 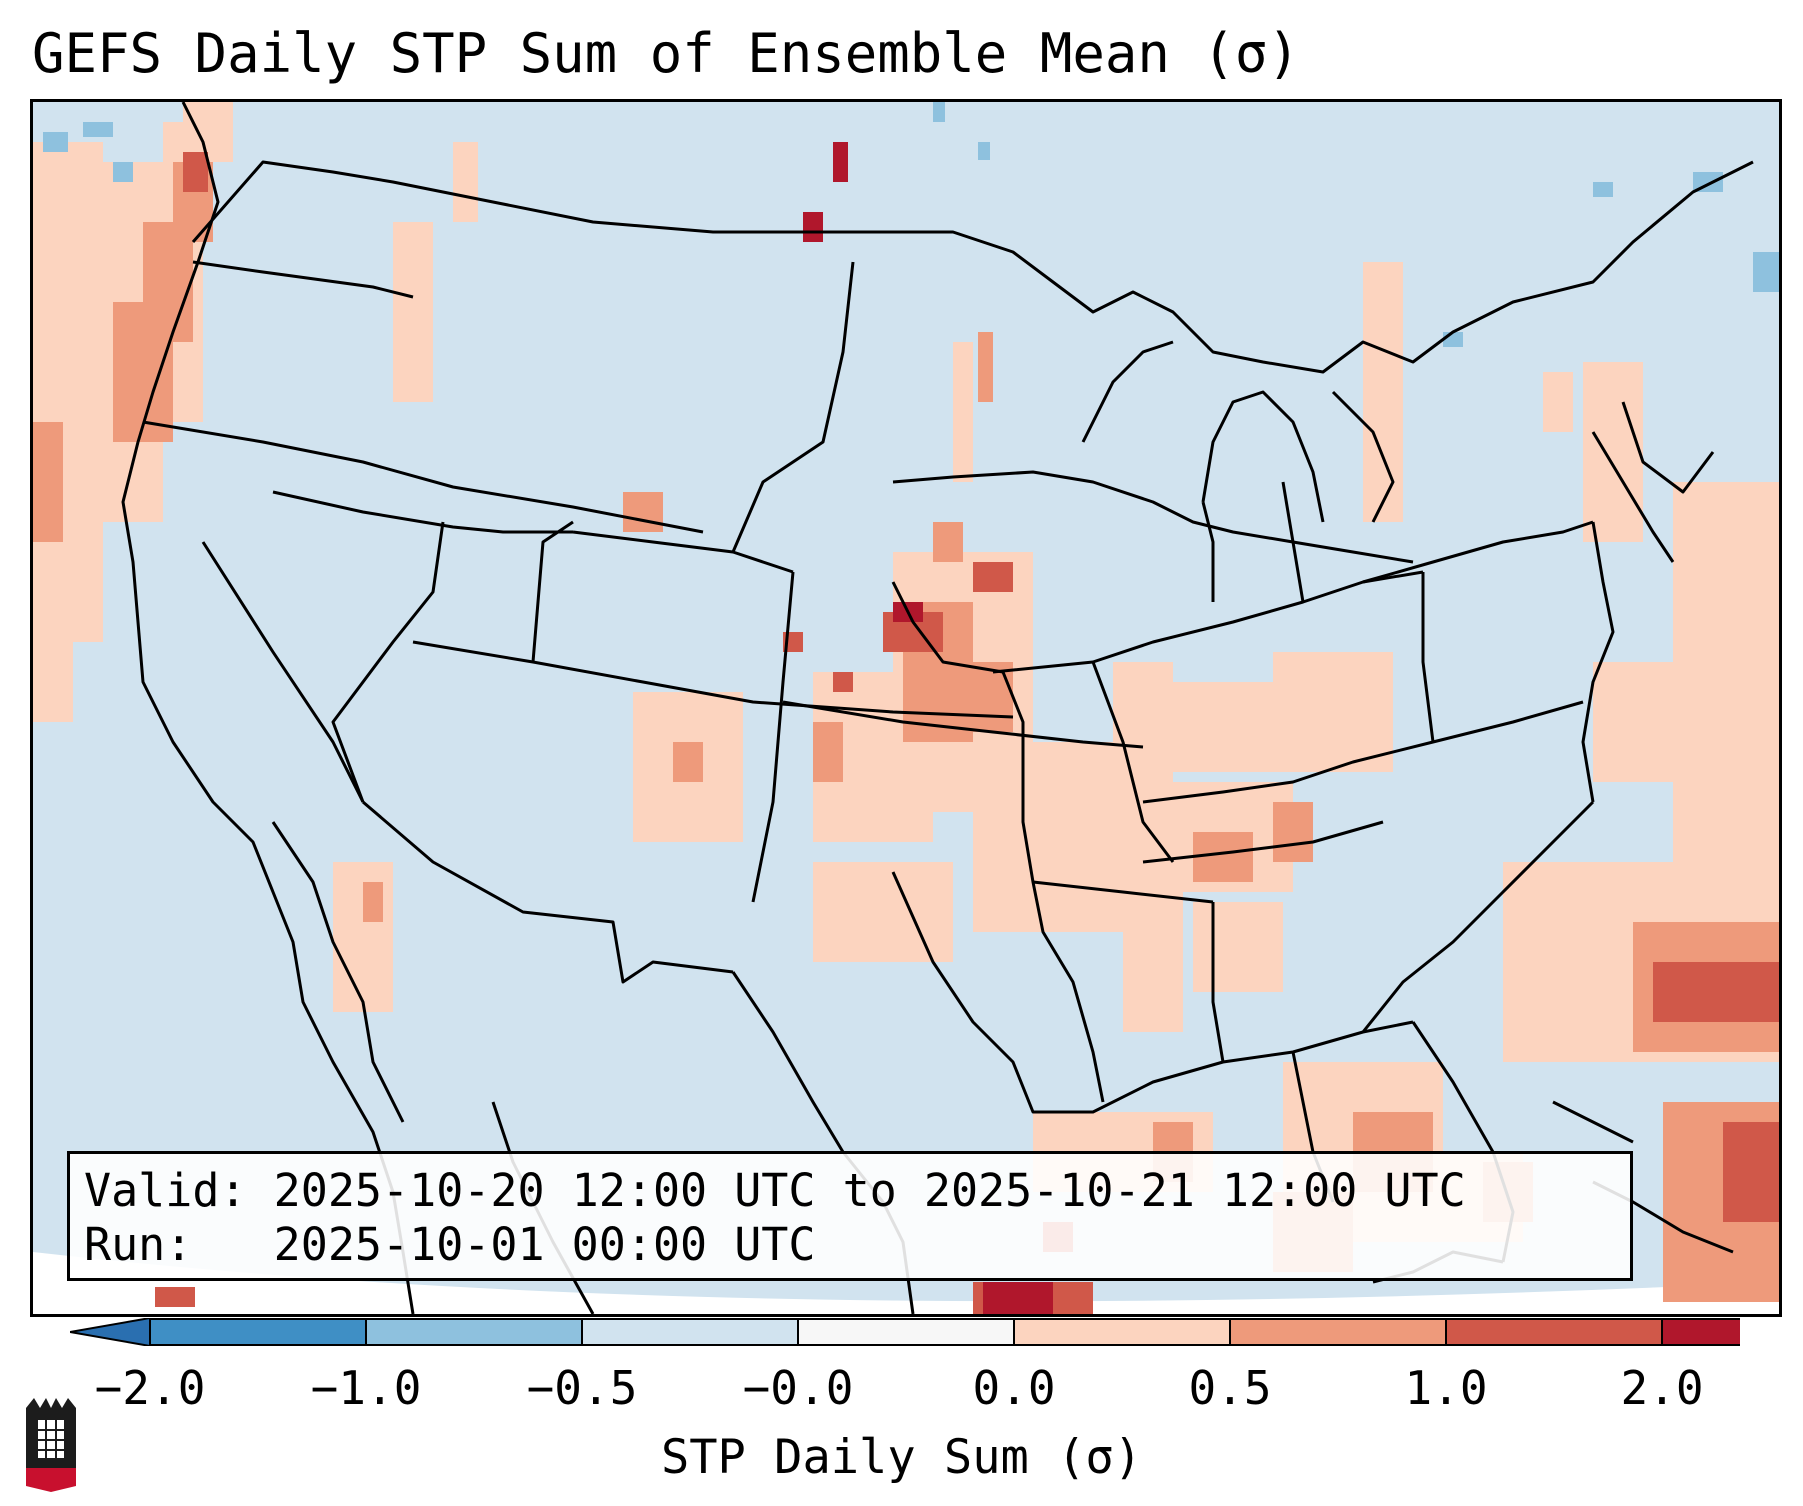 I want to click on colorbar-tick-label: −0.5, so click(x=582, y=1388).